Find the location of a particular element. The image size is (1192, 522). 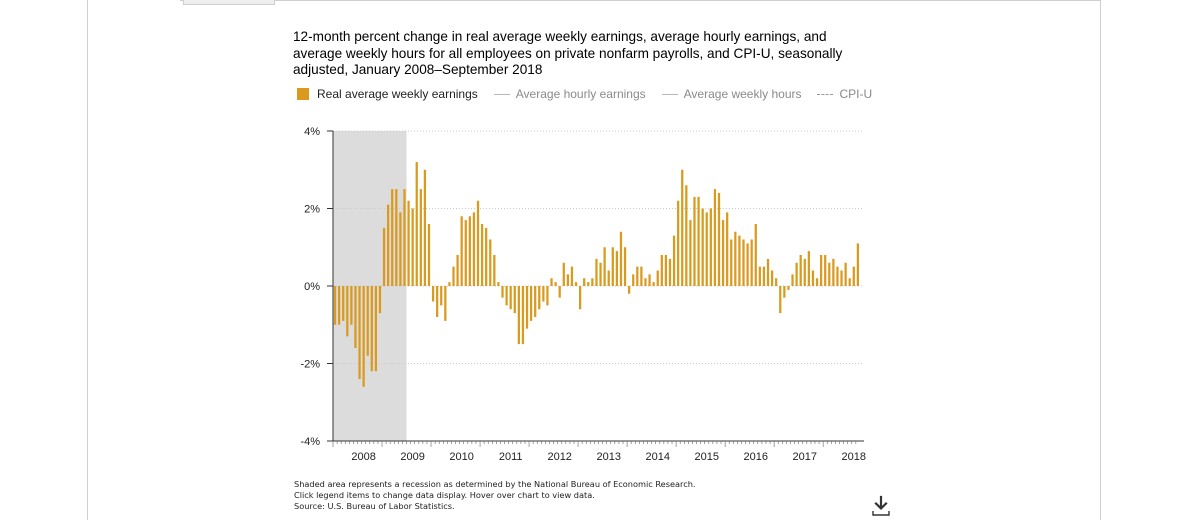

tab-stub is located at coordinates (229, 2).